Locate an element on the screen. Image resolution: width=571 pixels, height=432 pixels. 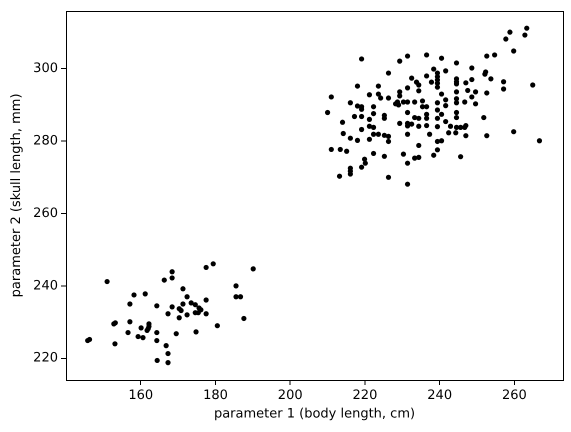
x-tick-label: 160 is located at coordinates (141, 396).